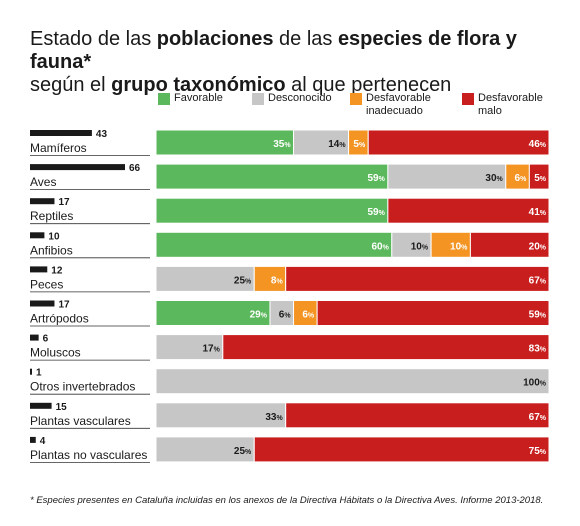 This screenshot has width=580, height=526. Describe the element at coordinates (102, 134) in the screenshot. I see `count-label-mamiferos: 43` at that location.